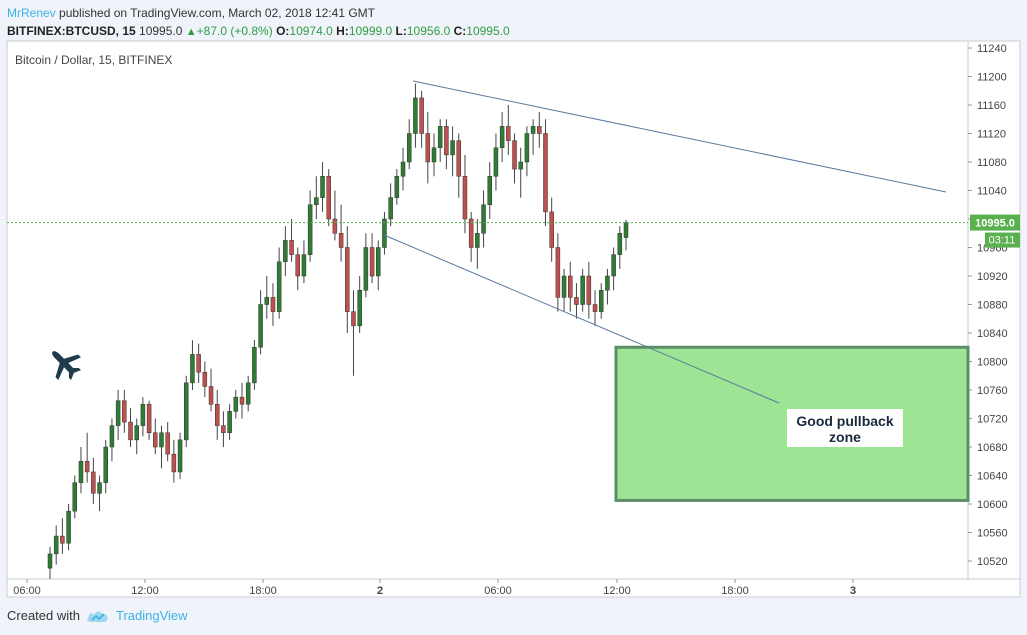 Image resolution: width=1027 pixels, height=635 pixels. Describe the element at coordinates (513, 588) in the screenshot. I see `time-axis` at that location.